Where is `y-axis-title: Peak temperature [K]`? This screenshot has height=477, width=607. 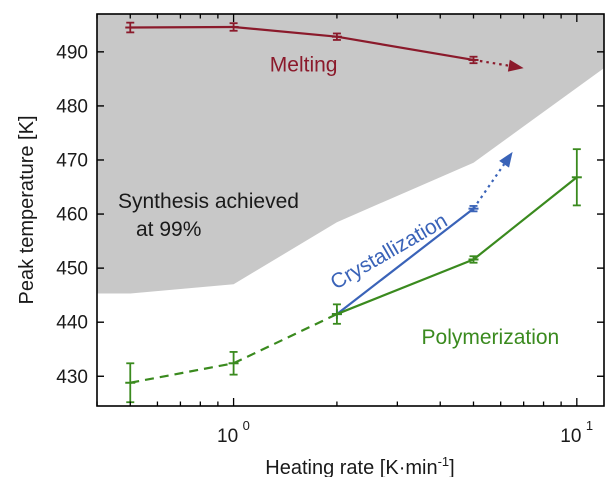 y-axis-title: Peak temperature [K] is located at coordinates (27, 210).